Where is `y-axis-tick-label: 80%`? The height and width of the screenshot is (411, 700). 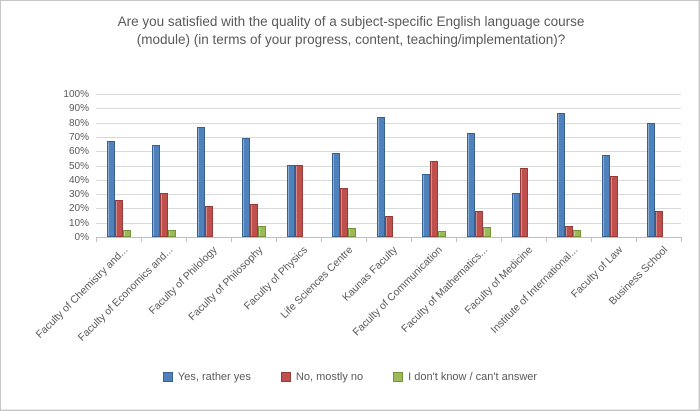
y-axis-tick-label: 80% is located at coordinates (78, 123).